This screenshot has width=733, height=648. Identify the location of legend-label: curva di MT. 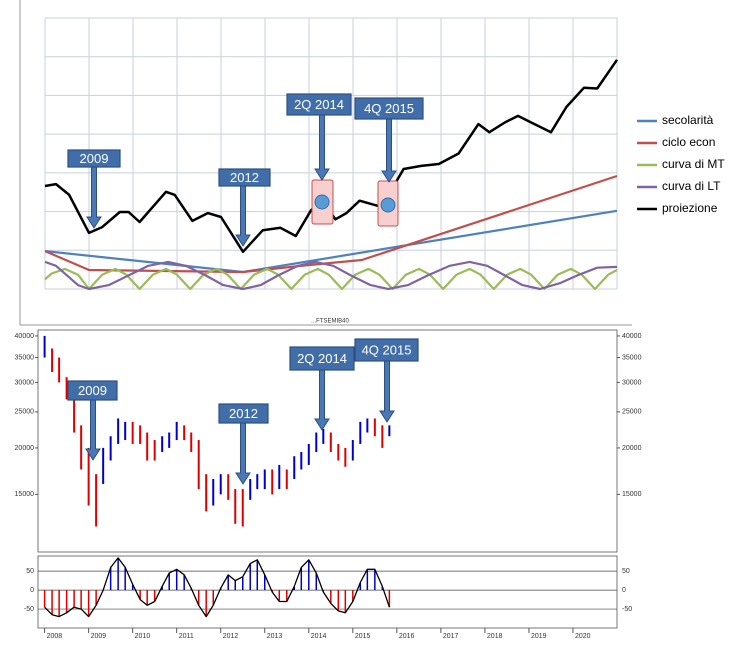
(693, 164).